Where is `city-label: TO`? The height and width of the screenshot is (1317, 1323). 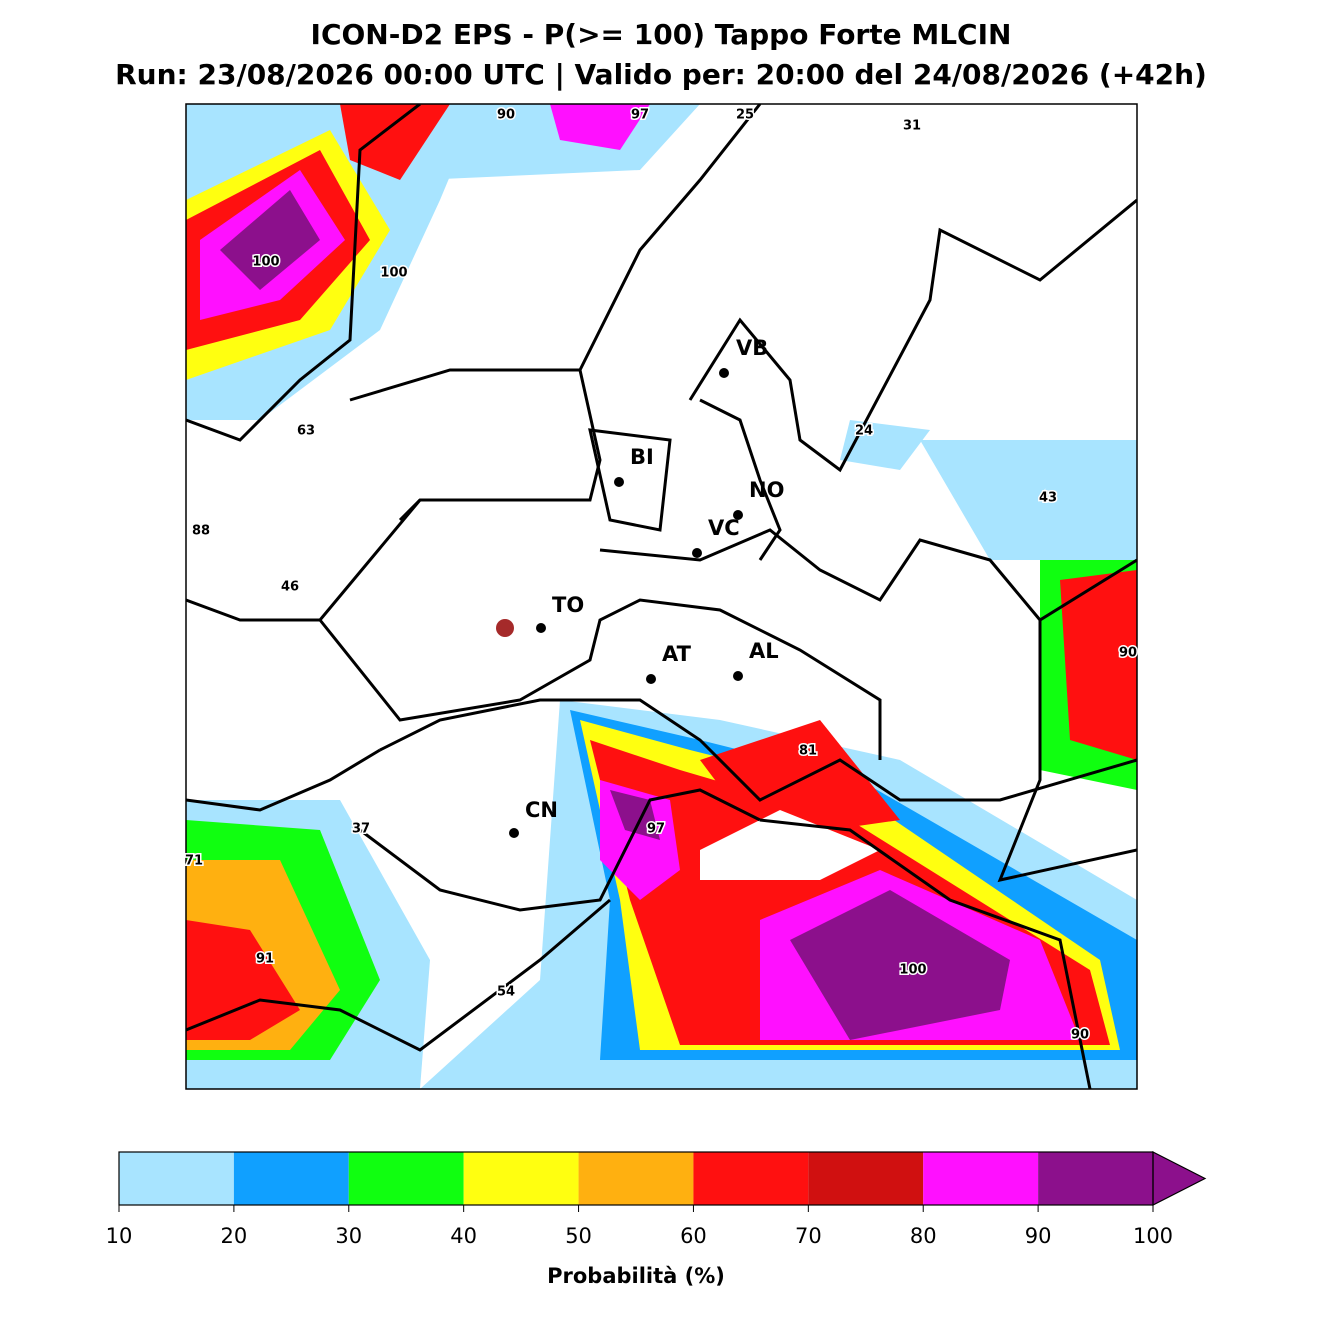
city-label: TO is located at coordinates (568, 605).